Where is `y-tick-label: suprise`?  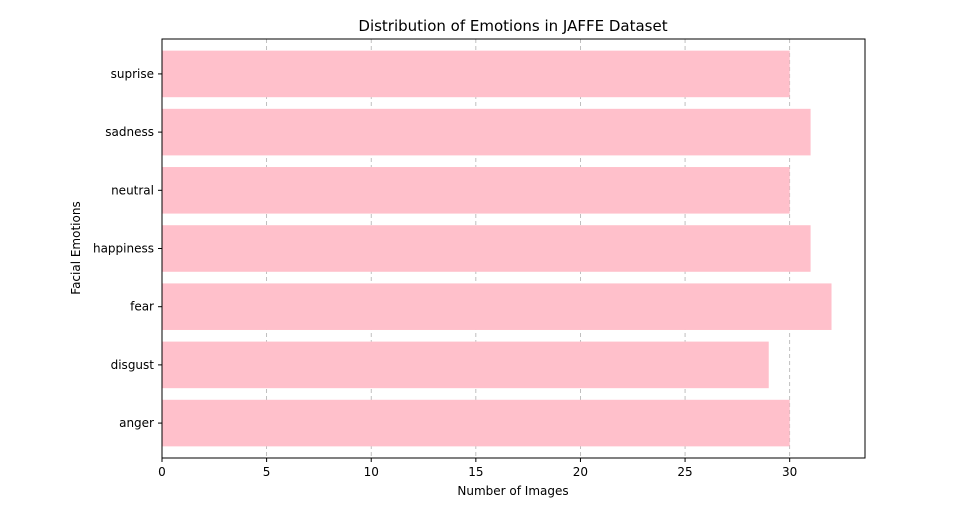 y-tick-label: suprise is located at coordinates (132, 74).